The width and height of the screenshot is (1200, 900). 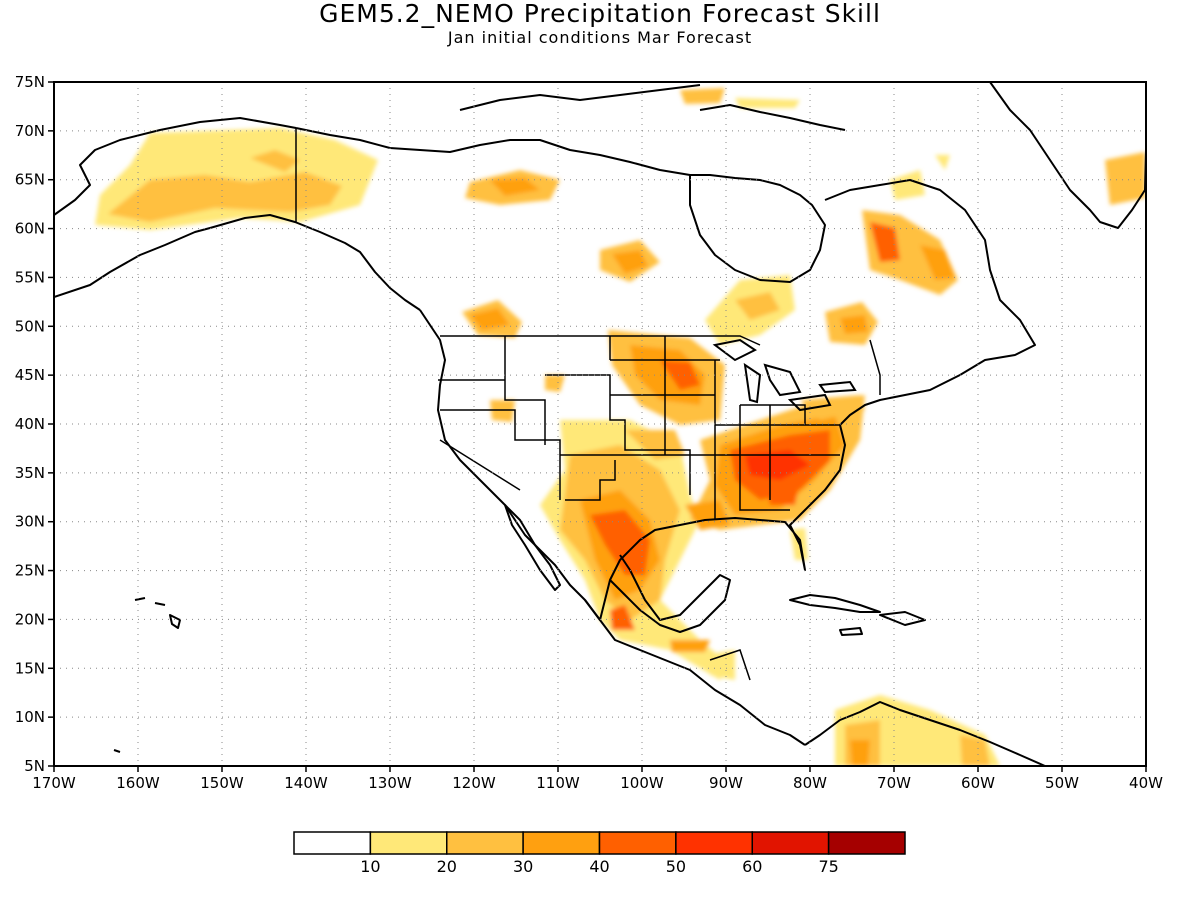 I want to click on longitude-tick-label: 90W, so click(x=726, y=783).